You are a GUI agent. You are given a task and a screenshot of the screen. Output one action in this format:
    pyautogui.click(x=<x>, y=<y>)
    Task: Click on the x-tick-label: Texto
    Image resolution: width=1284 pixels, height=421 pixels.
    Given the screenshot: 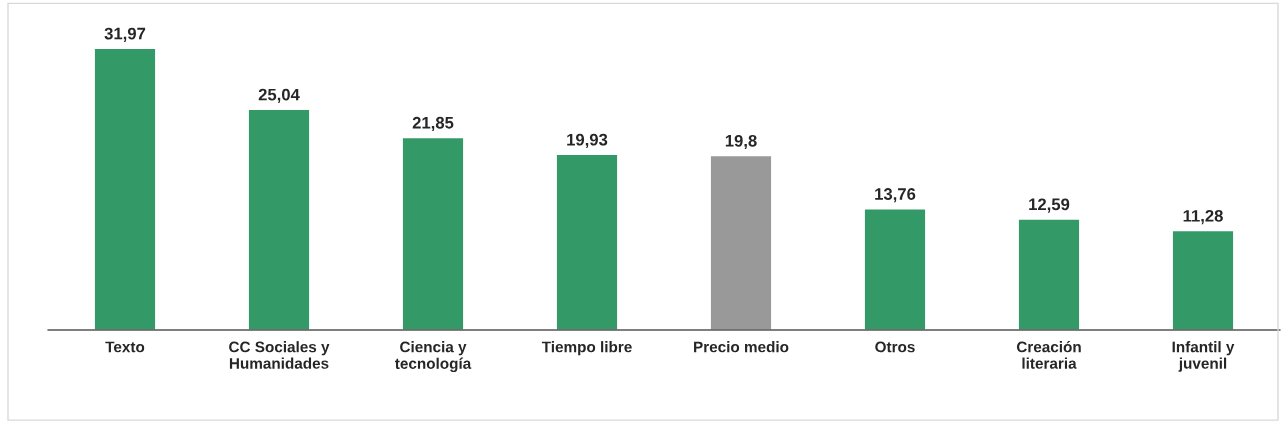 What is the action you would take?
    pyautogui.click(x=125, y=347)
    